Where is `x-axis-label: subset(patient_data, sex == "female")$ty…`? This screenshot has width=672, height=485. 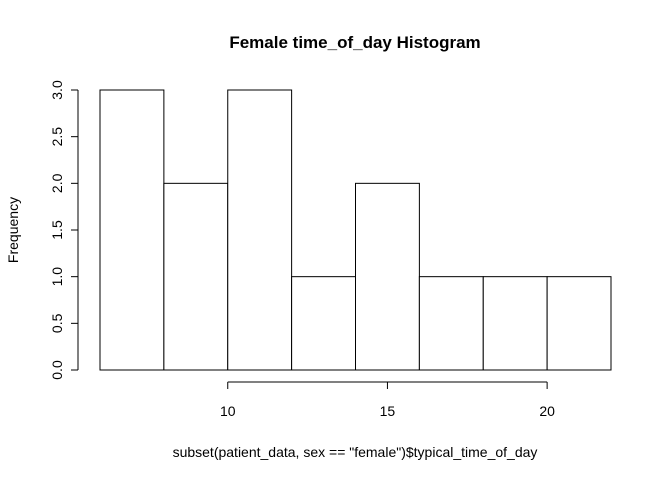
x-axis-label: subset(patient_data, sex == "female")$ty… is located at coordinates (355, 452).